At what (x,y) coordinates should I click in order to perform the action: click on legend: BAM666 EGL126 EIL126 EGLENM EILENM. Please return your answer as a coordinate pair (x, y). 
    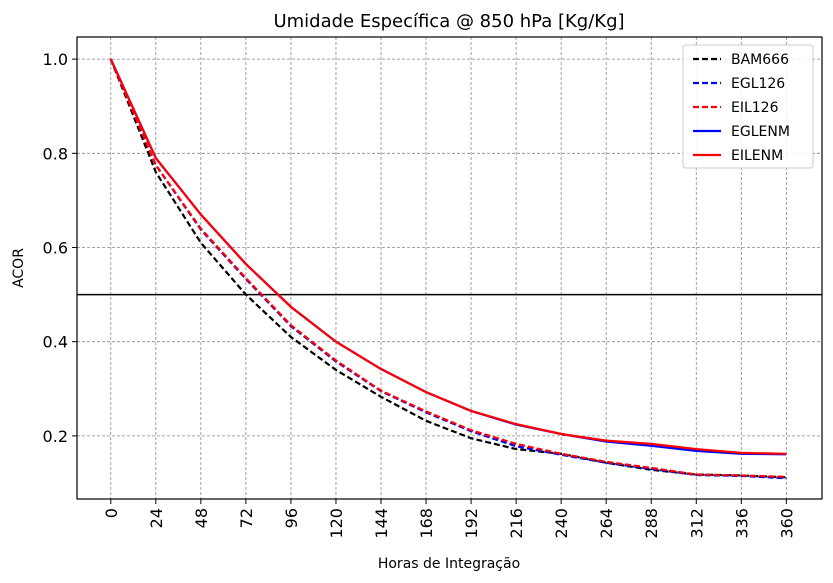
    Looking at the image, I should click on (748, 106).